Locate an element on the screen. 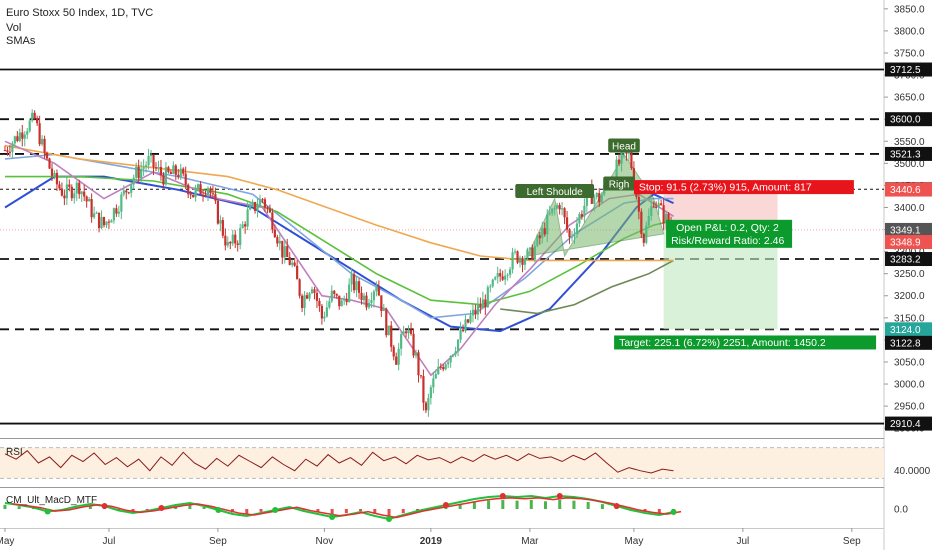 The height and width of the screenshot is (550, 932). price-tag is located at coordinates (908, 189).